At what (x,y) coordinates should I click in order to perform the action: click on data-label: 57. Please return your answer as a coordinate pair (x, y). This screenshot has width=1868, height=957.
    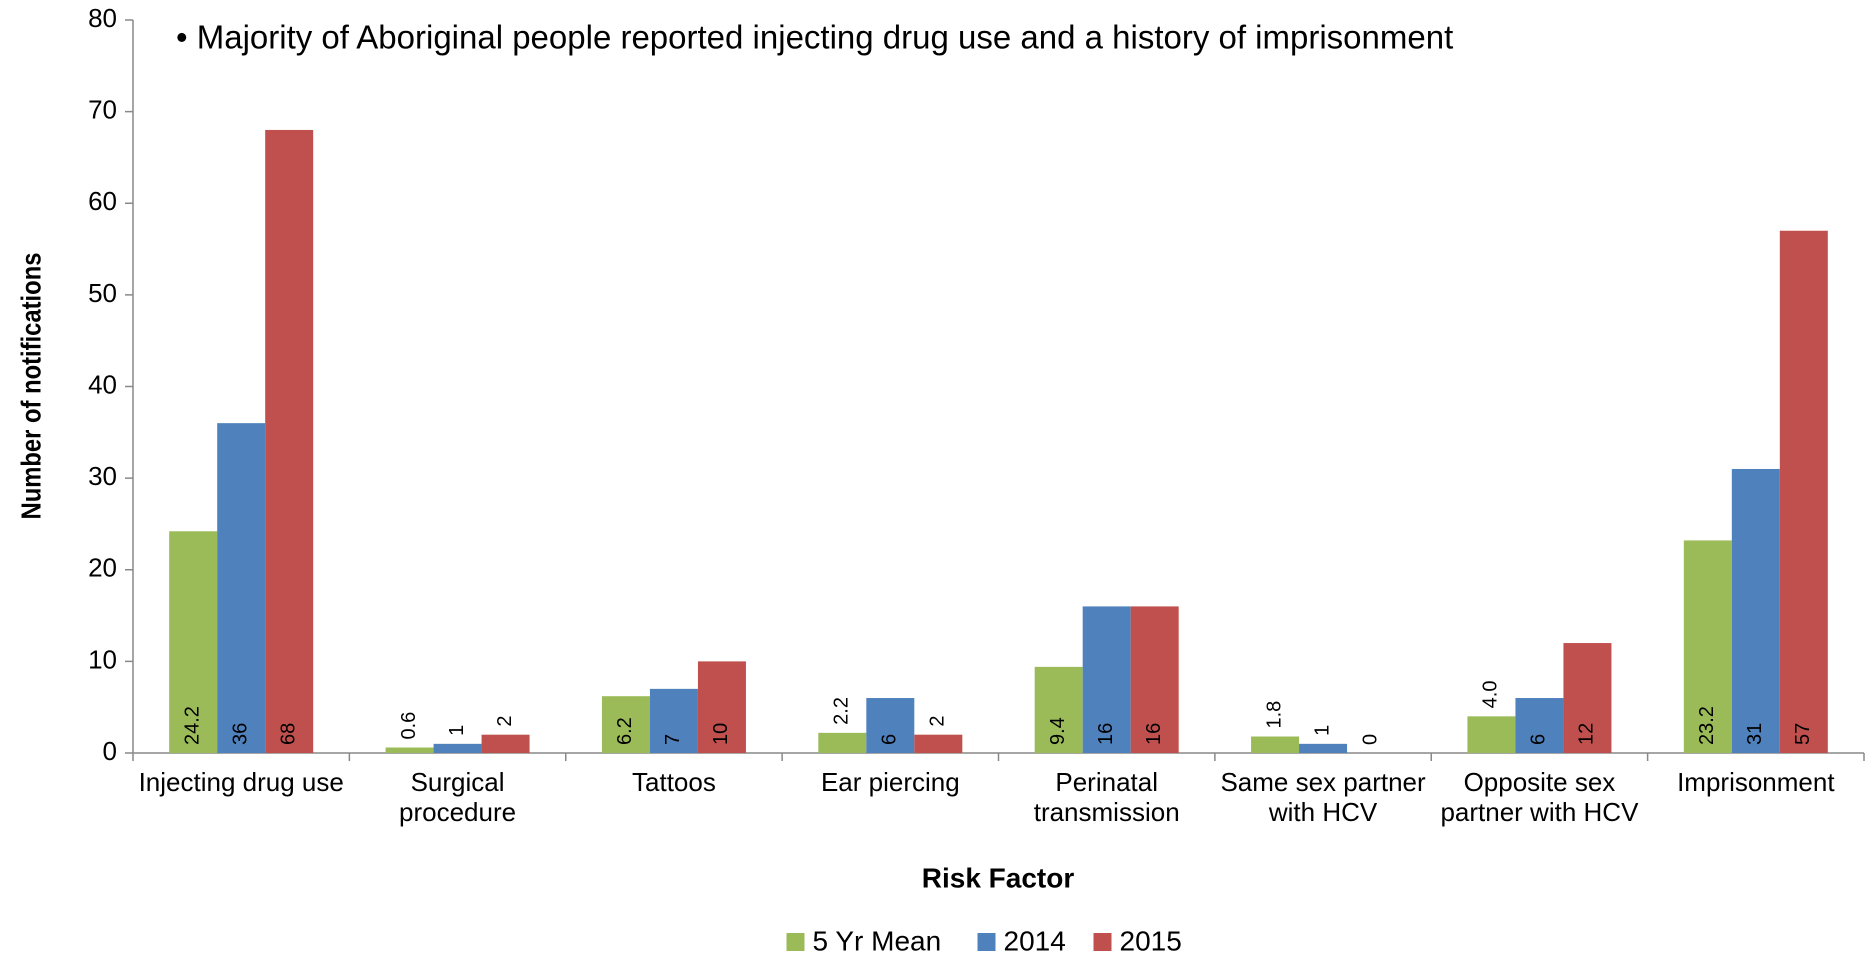
    Looking at the image, I should click on (1803, 734).